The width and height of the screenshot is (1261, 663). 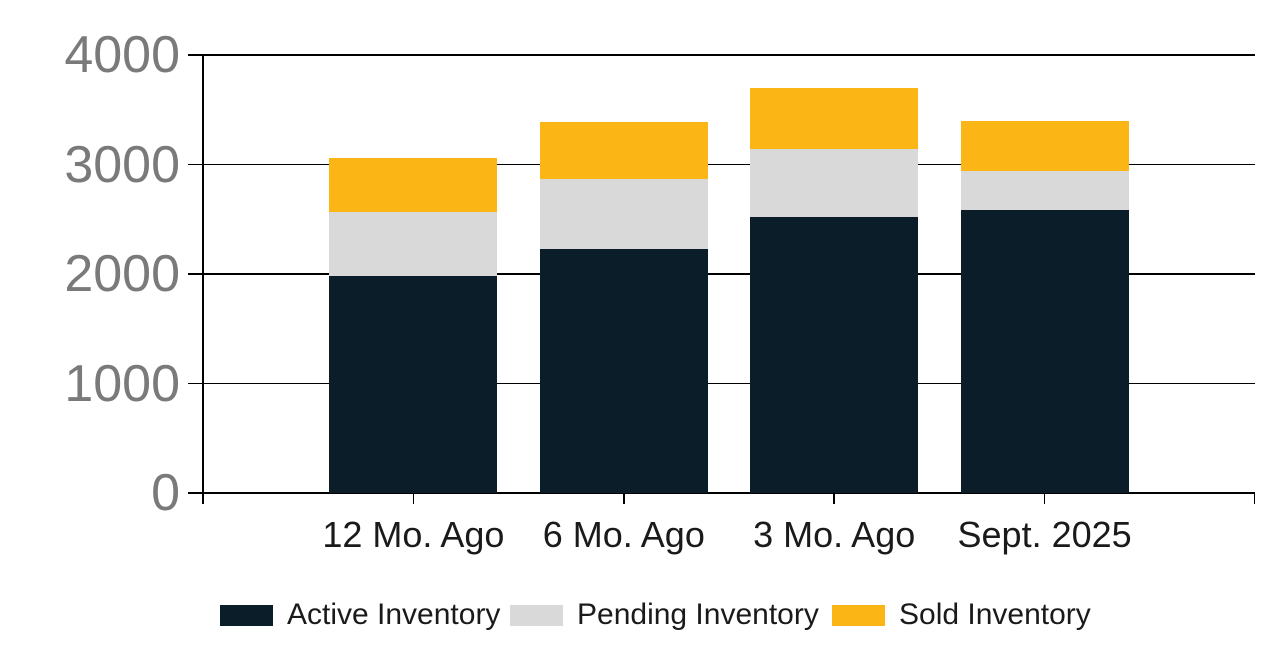 What do you see at coordinates (834, 355) in the screenshot?
I see `bar-3-mo-ago-active-inventory` at bounding box center [834, 355].